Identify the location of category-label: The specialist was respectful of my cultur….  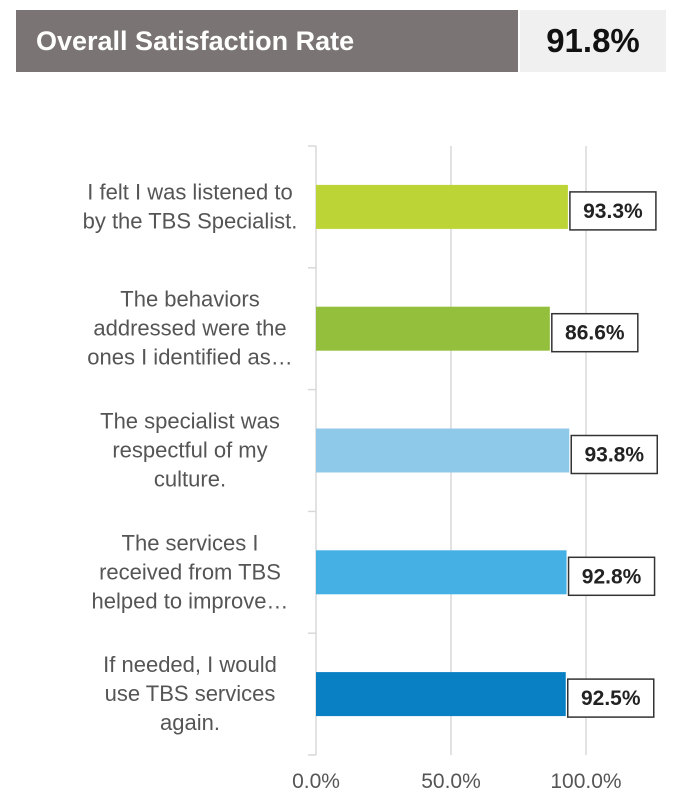
(190, 450).